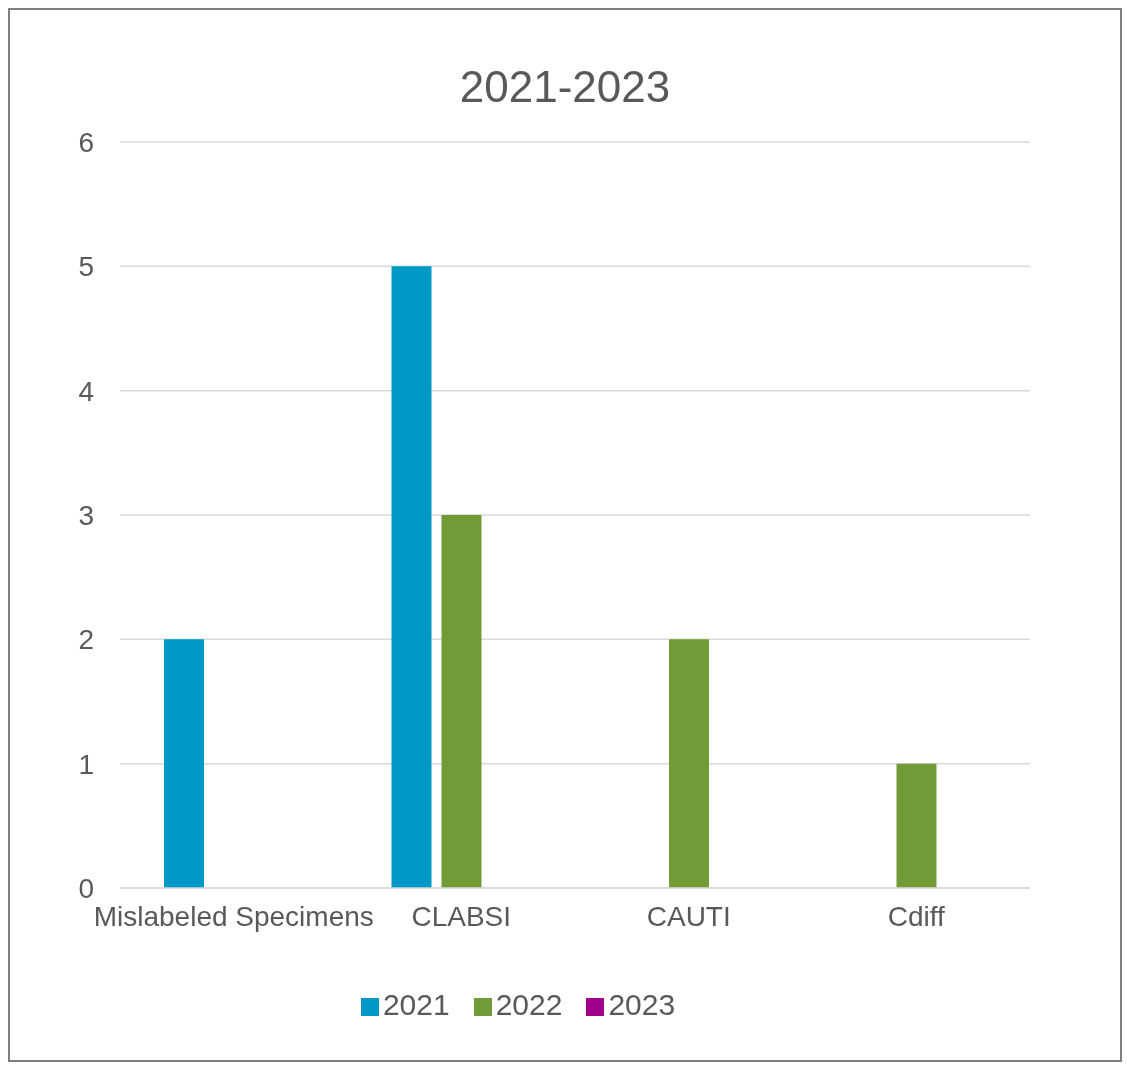 This screenshot has height=1069, width=1127. Describe the element at coordinates (416, 1004) in the screenshot. I see `legend-label: 2021` at that location.